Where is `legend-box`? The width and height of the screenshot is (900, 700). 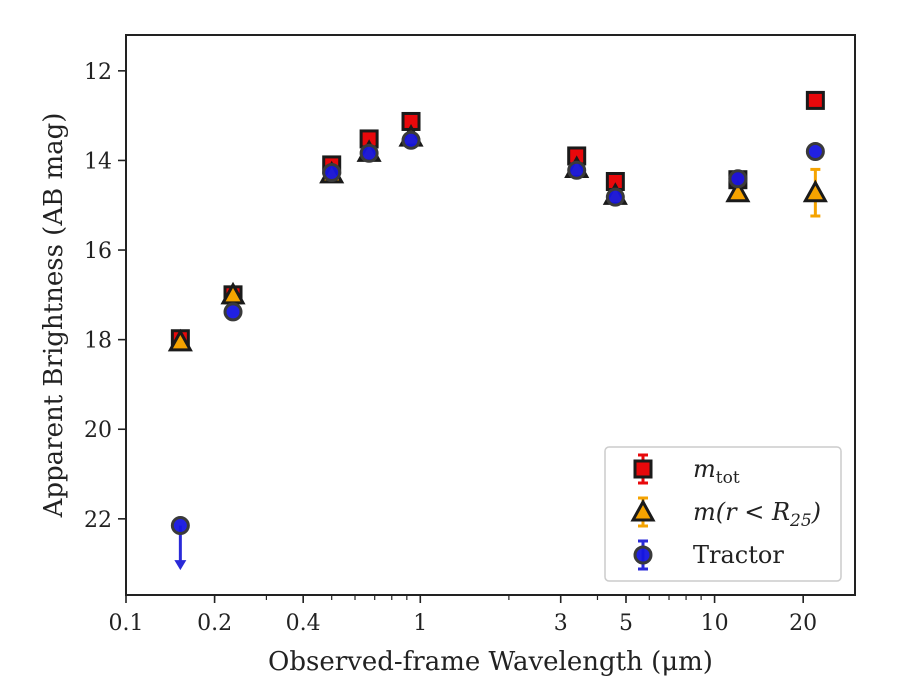 legend-box is located at coordinates (723, 514).